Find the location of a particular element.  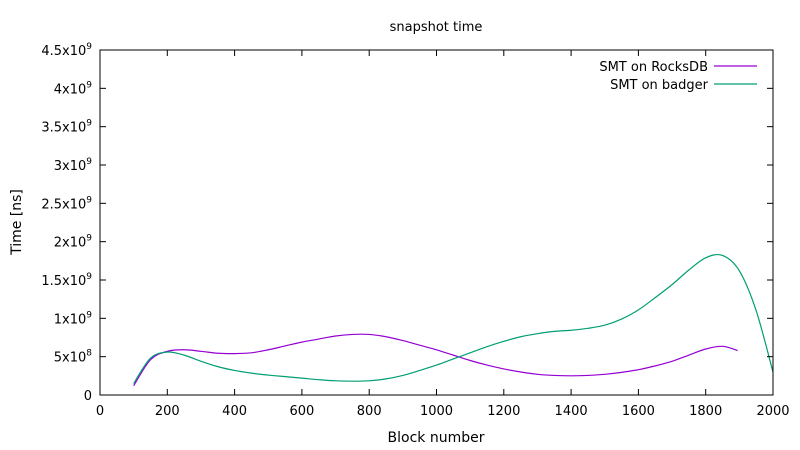

y-tick-mantissa: 4.5x10 is located at coordinates (63, 51).